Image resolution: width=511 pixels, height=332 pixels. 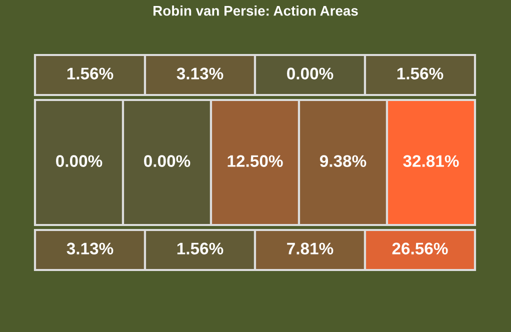 What do you see at coordinates (255, 161) in the screenshot?
I see `data-label: 12.50%` at bounding box center [255, 161].